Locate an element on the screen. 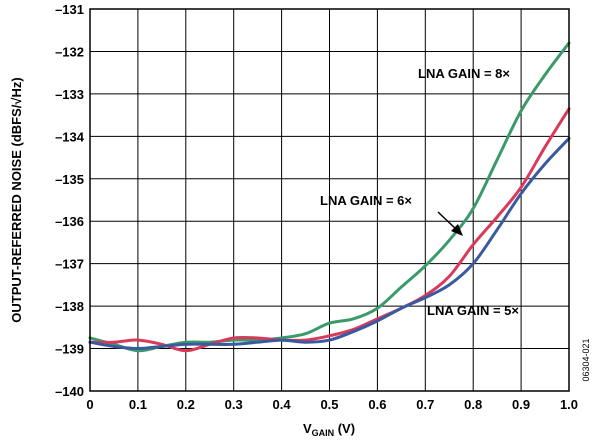 The image size is (595, 442). x-tick-label: 0.2 is located at coordinates (186, 404).